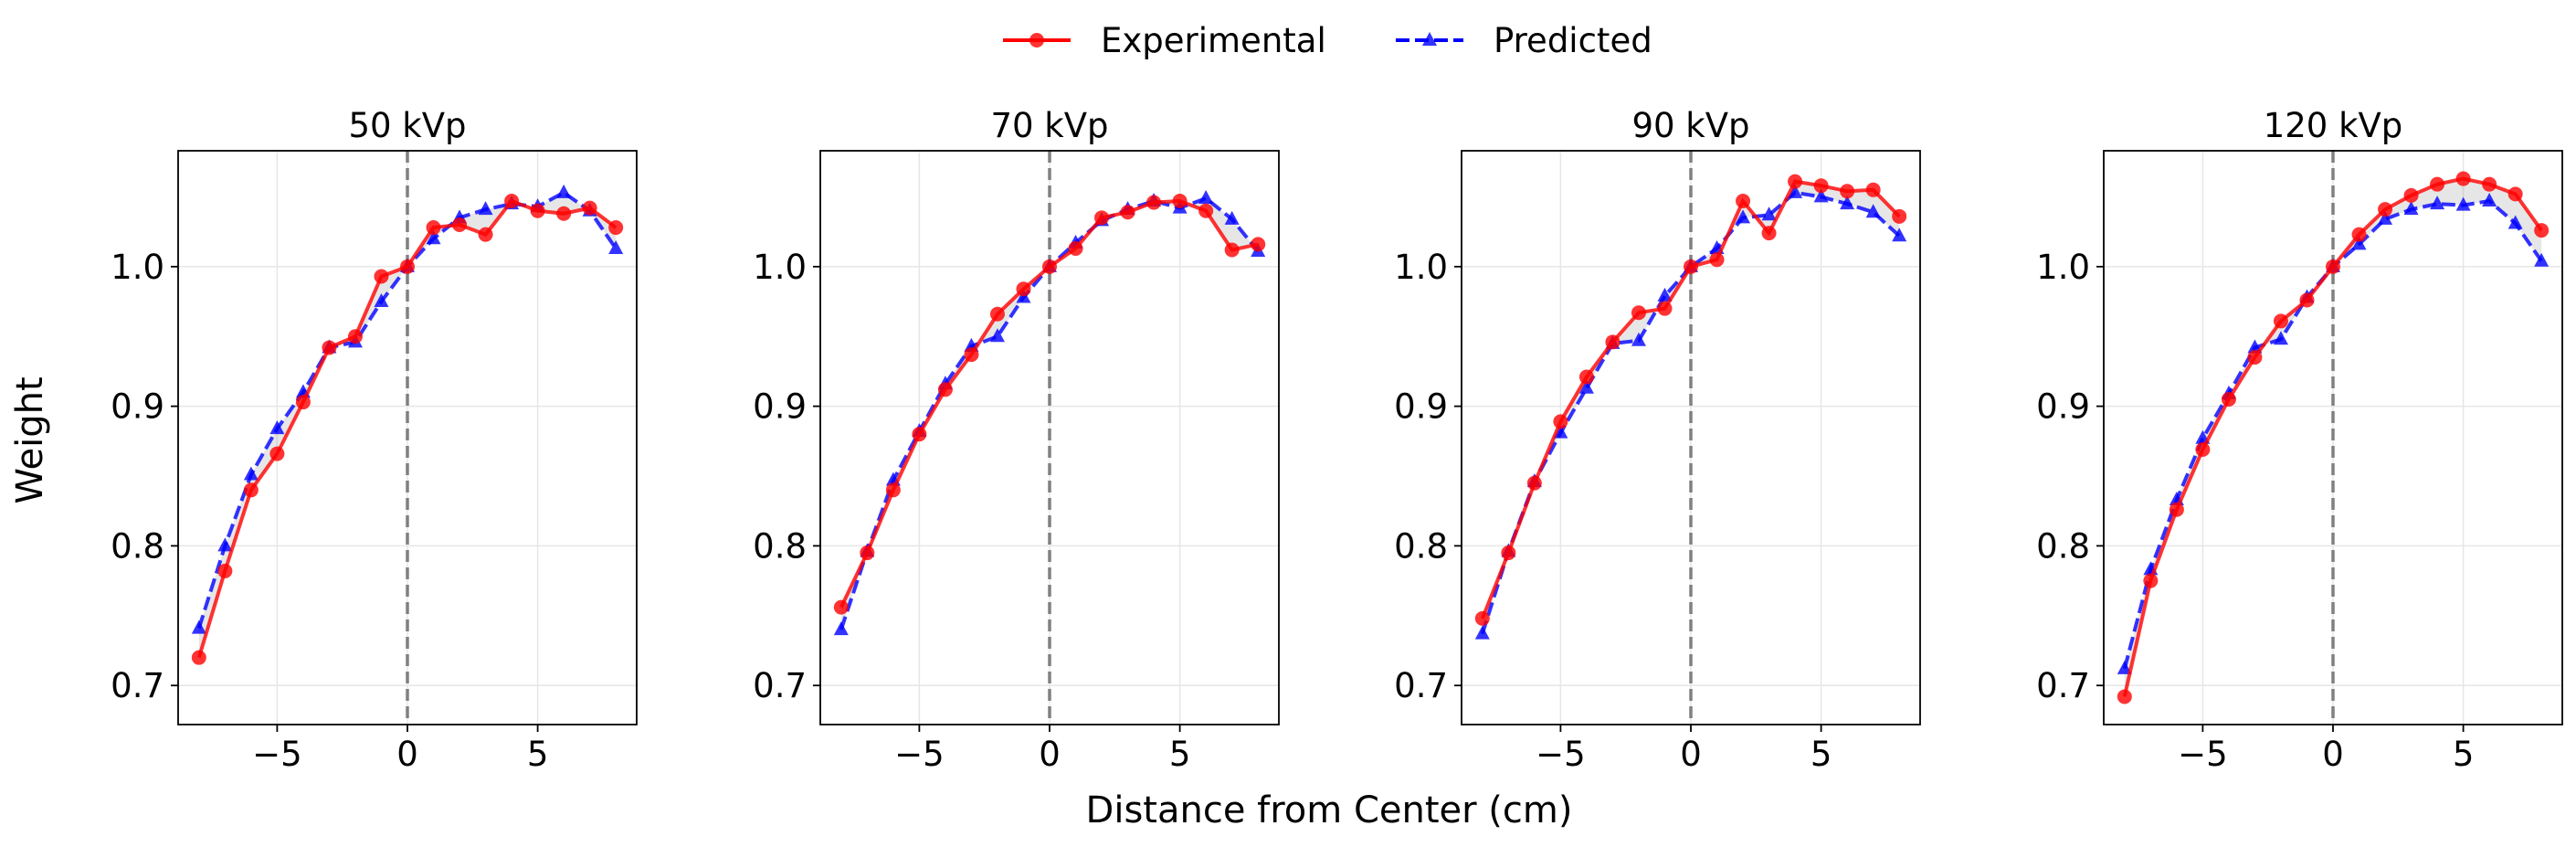  What do you see at coordinates (1690, 125) in the screenshot?
I see `panel-title: 90 kVp` at bounding box center [1690, 125].